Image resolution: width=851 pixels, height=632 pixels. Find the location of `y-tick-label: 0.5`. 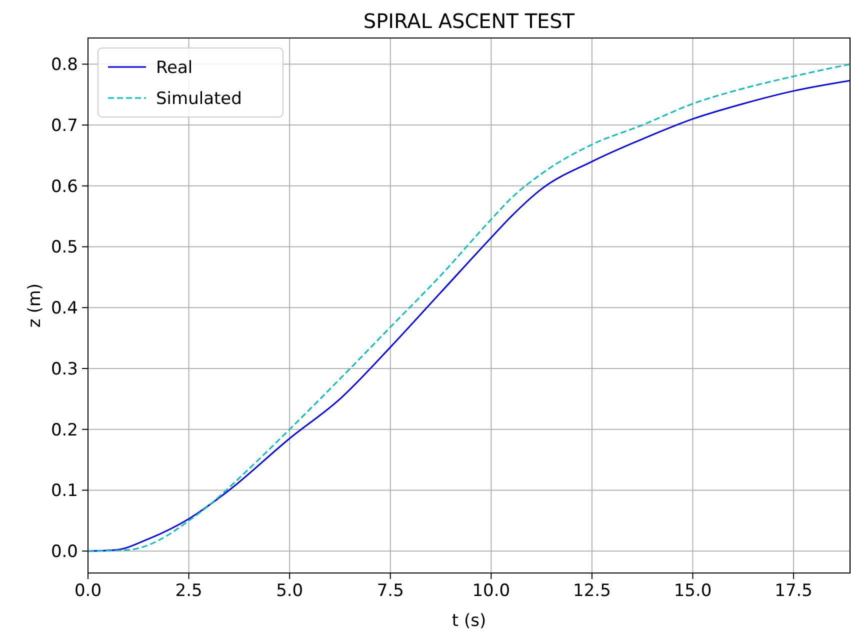

y-tick-label: 0.5 is located at coordinates (64, 248).